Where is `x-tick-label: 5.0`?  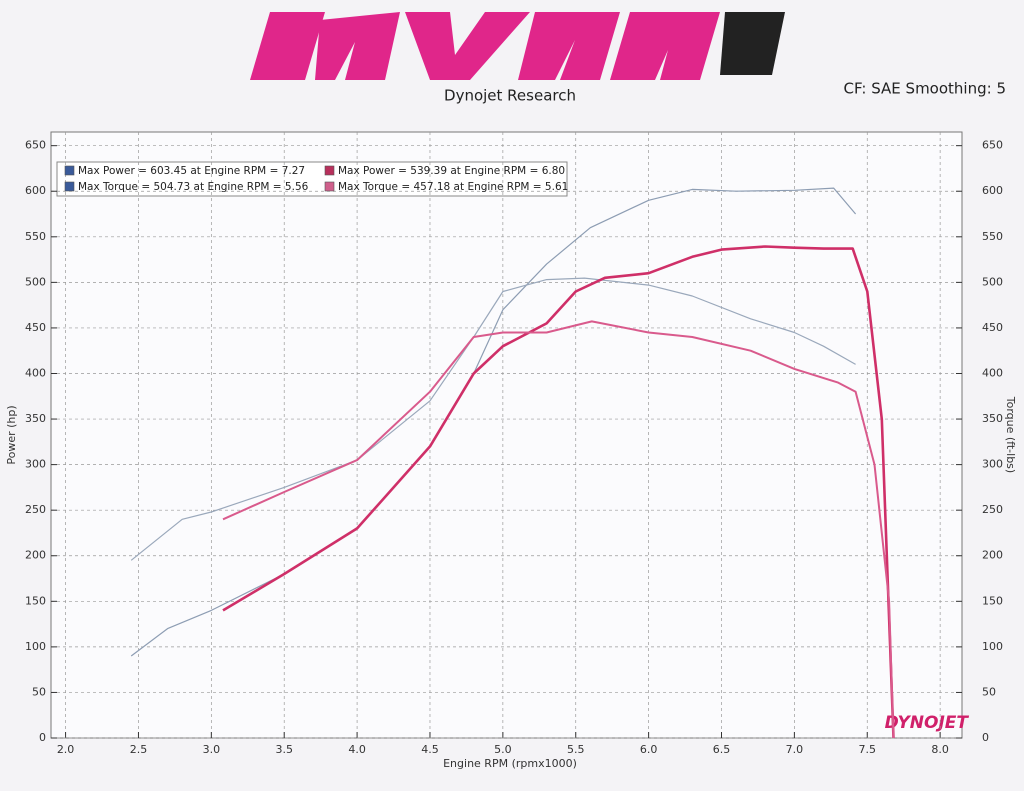
x-tick-label: 5.0 is located at coordinates (503, 749).